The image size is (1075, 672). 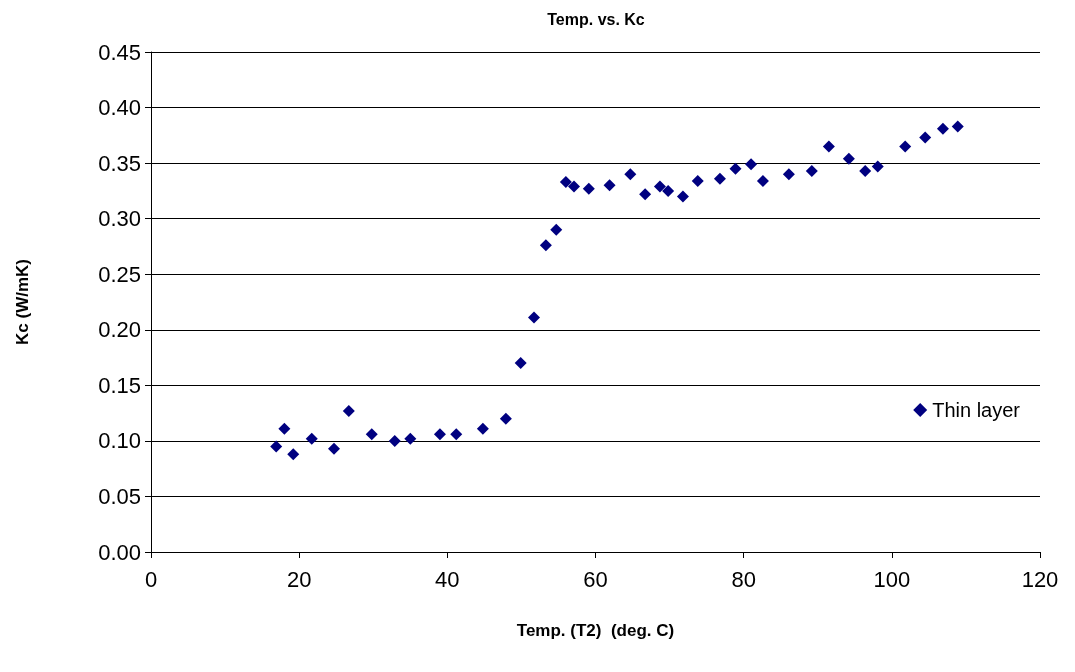 What do you see at coordinates (595, 630) in the screenshot?
I see `x-axis-title: Temp. (T2) (deg. C)` at bounding box center [595, 630].